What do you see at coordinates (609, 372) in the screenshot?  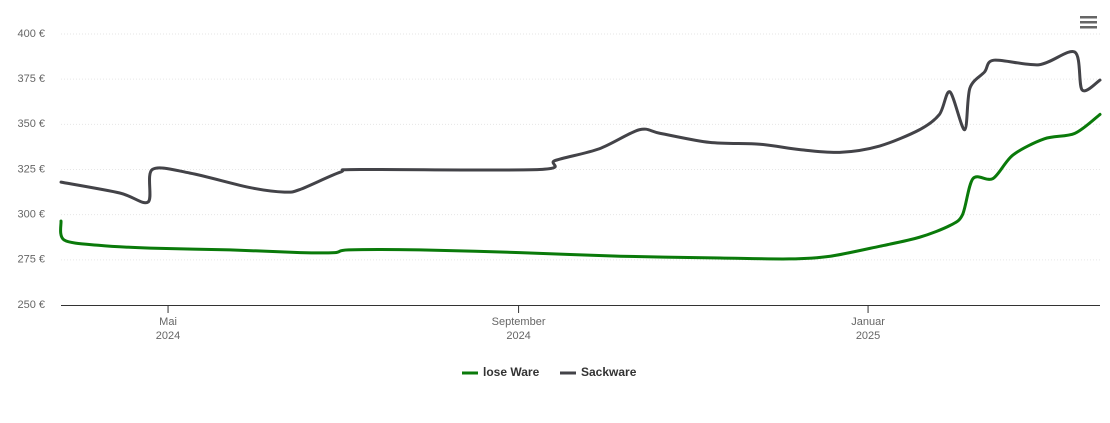 I see `legend-label: Sackware` at bounding box center [609, 372].